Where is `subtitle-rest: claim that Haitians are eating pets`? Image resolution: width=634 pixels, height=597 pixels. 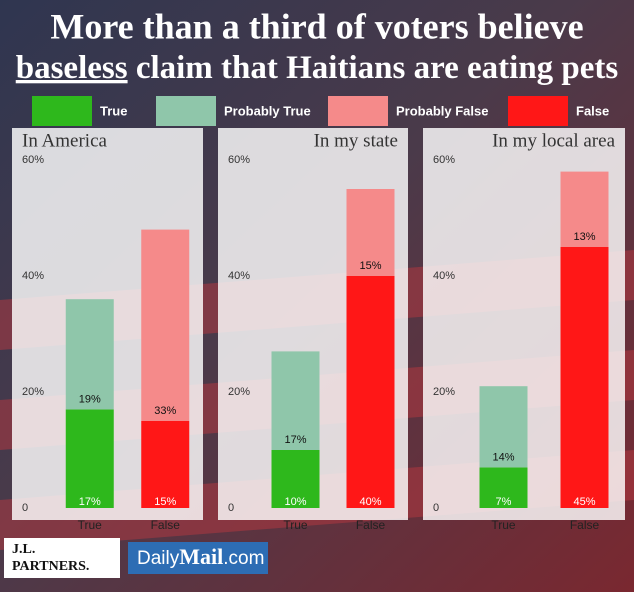 subtitle-rest: claim that Haitians are eating pets is located at coordinates (377, 68).